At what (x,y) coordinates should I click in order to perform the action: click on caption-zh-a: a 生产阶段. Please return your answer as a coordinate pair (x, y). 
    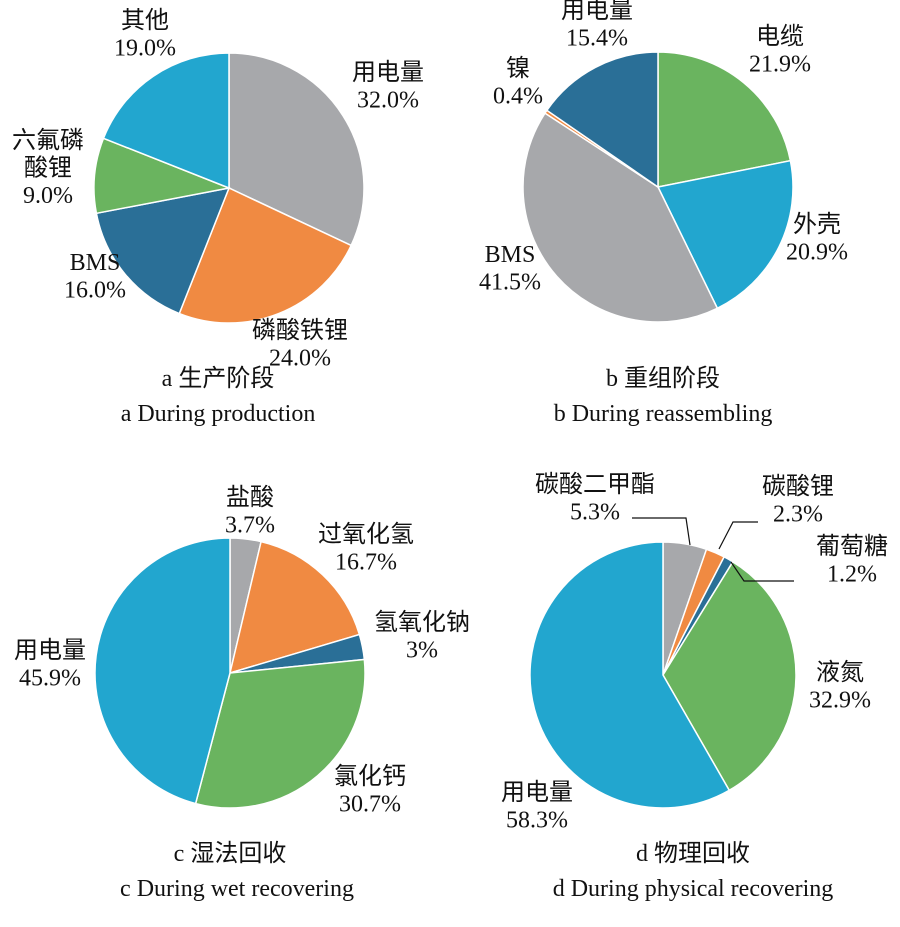
    Looking at the image, I should click on (218, 378).